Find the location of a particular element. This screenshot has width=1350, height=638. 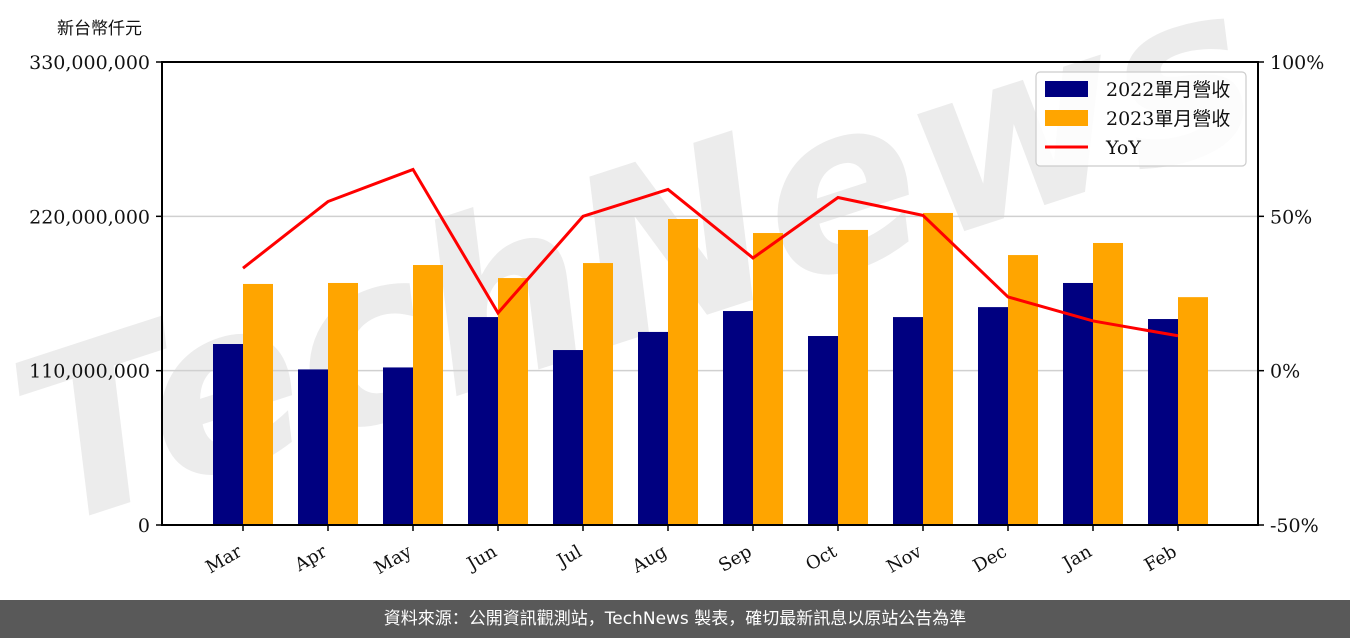

right-tick-label: 50% is located at coordinates (1291, 217).